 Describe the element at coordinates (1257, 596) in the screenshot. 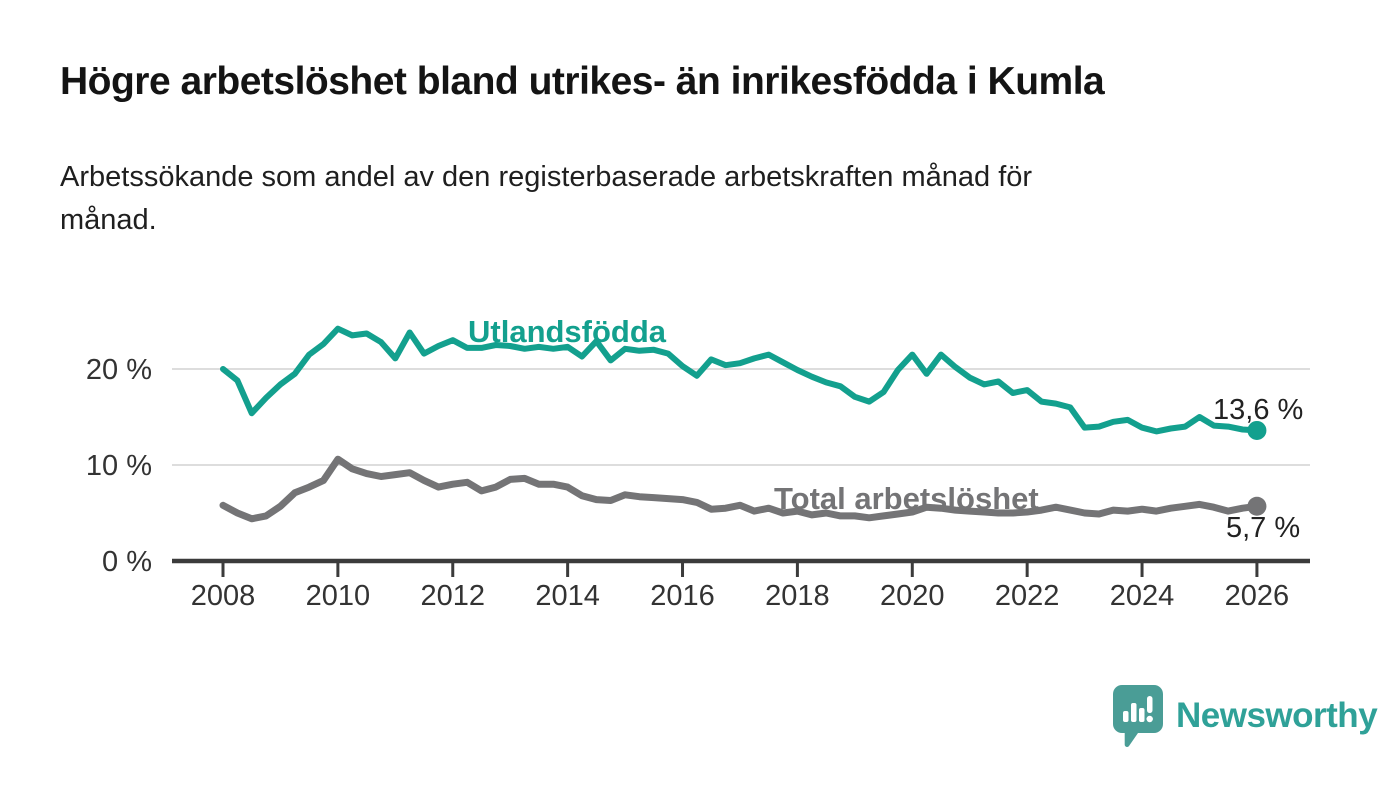

I see `x-tick-label-2026: 2026` at that location.